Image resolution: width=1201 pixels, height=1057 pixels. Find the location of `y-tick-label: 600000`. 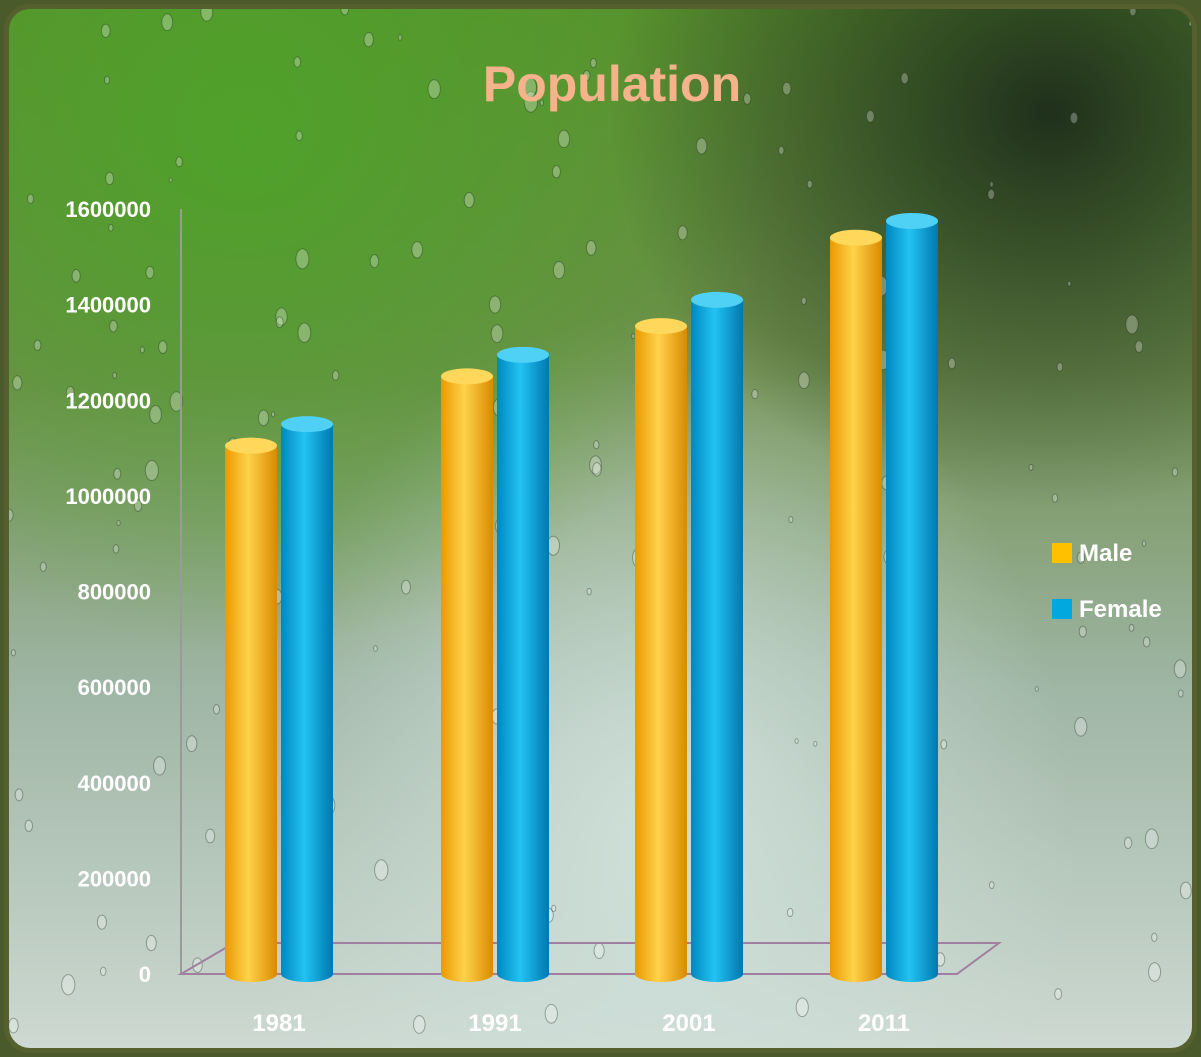

y-tick-label: 600000 is located at coordinates (114, 687).